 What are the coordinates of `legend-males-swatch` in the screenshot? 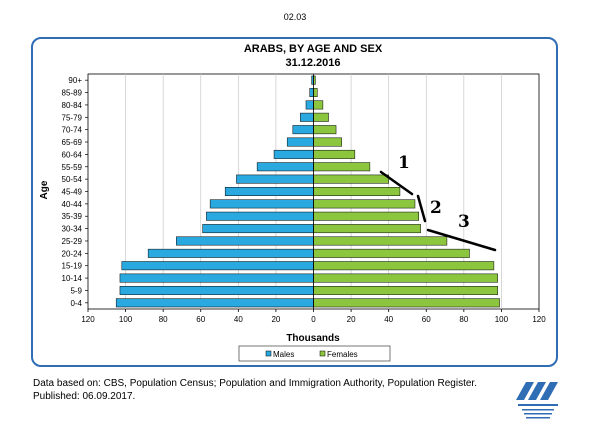 It's located at (268, 353).